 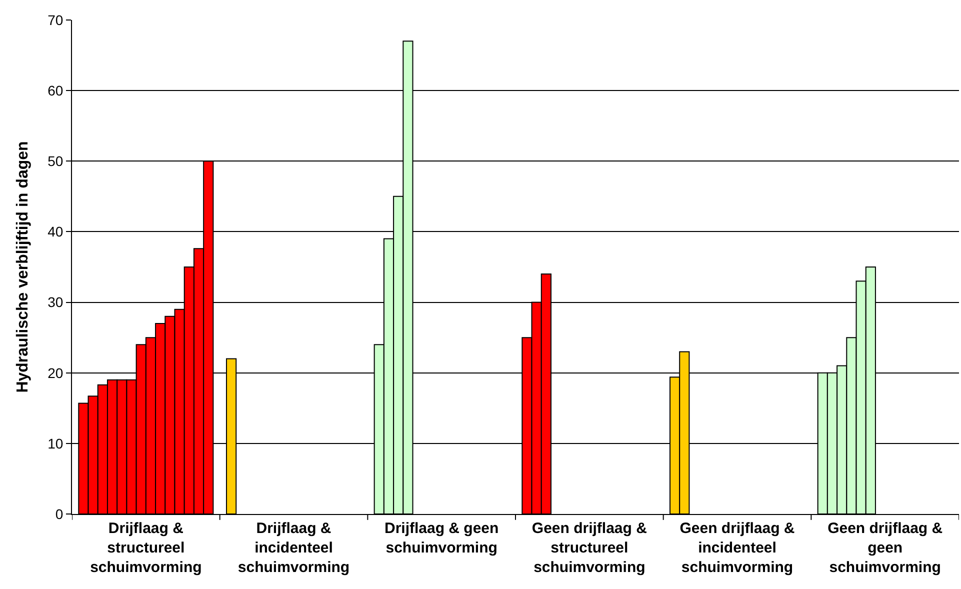 What do you see at coordinates (59, 514) in the screenshot?
I see `y-tick-label: 0` at bounding box center [59, 514].